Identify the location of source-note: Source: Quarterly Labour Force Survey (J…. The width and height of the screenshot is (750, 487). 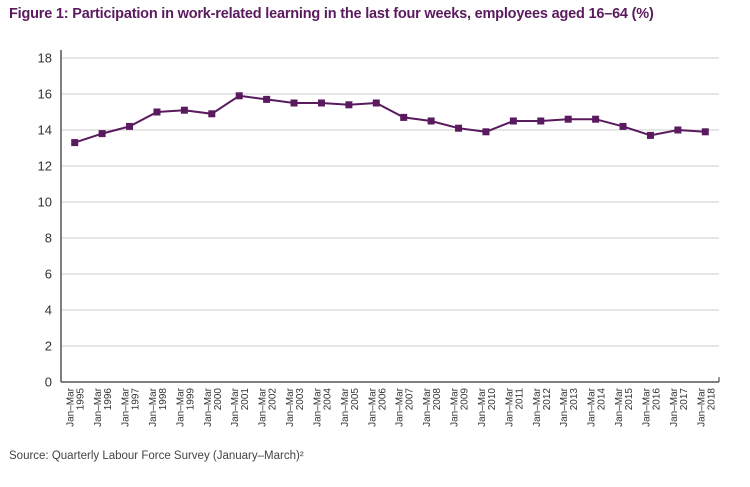
(156, 456).